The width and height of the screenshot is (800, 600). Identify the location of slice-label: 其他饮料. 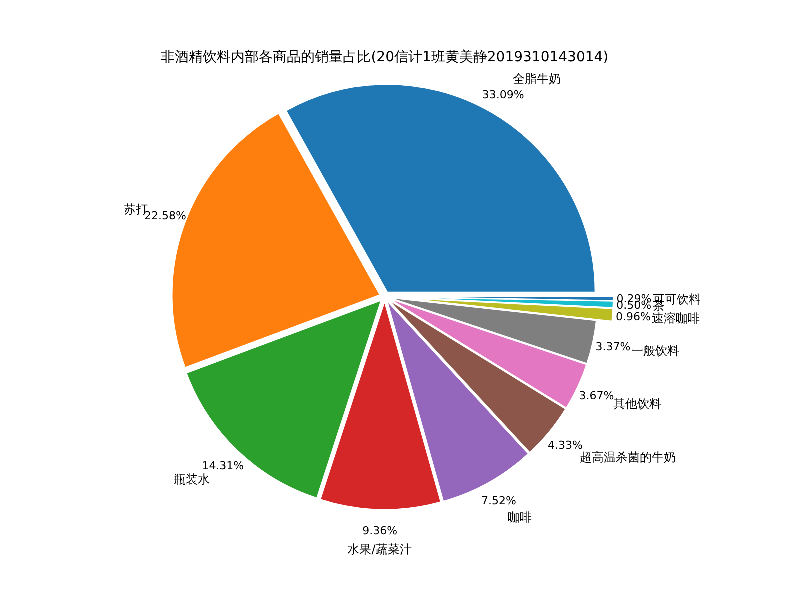
(638, 403).